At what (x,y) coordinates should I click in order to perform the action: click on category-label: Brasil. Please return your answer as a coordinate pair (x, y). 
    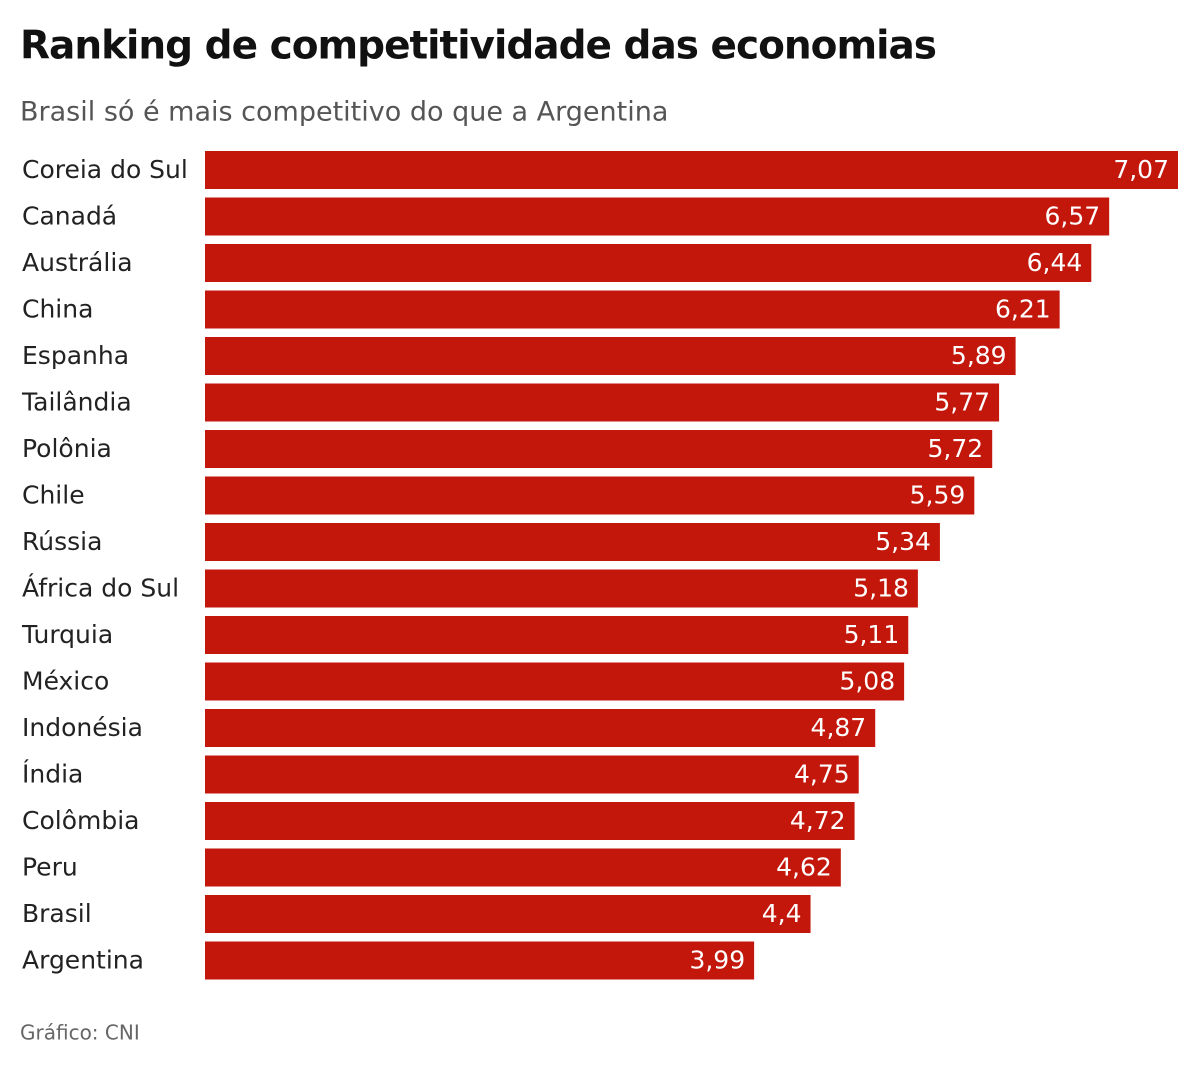
    Looking at the image, I should click on (57, 913).